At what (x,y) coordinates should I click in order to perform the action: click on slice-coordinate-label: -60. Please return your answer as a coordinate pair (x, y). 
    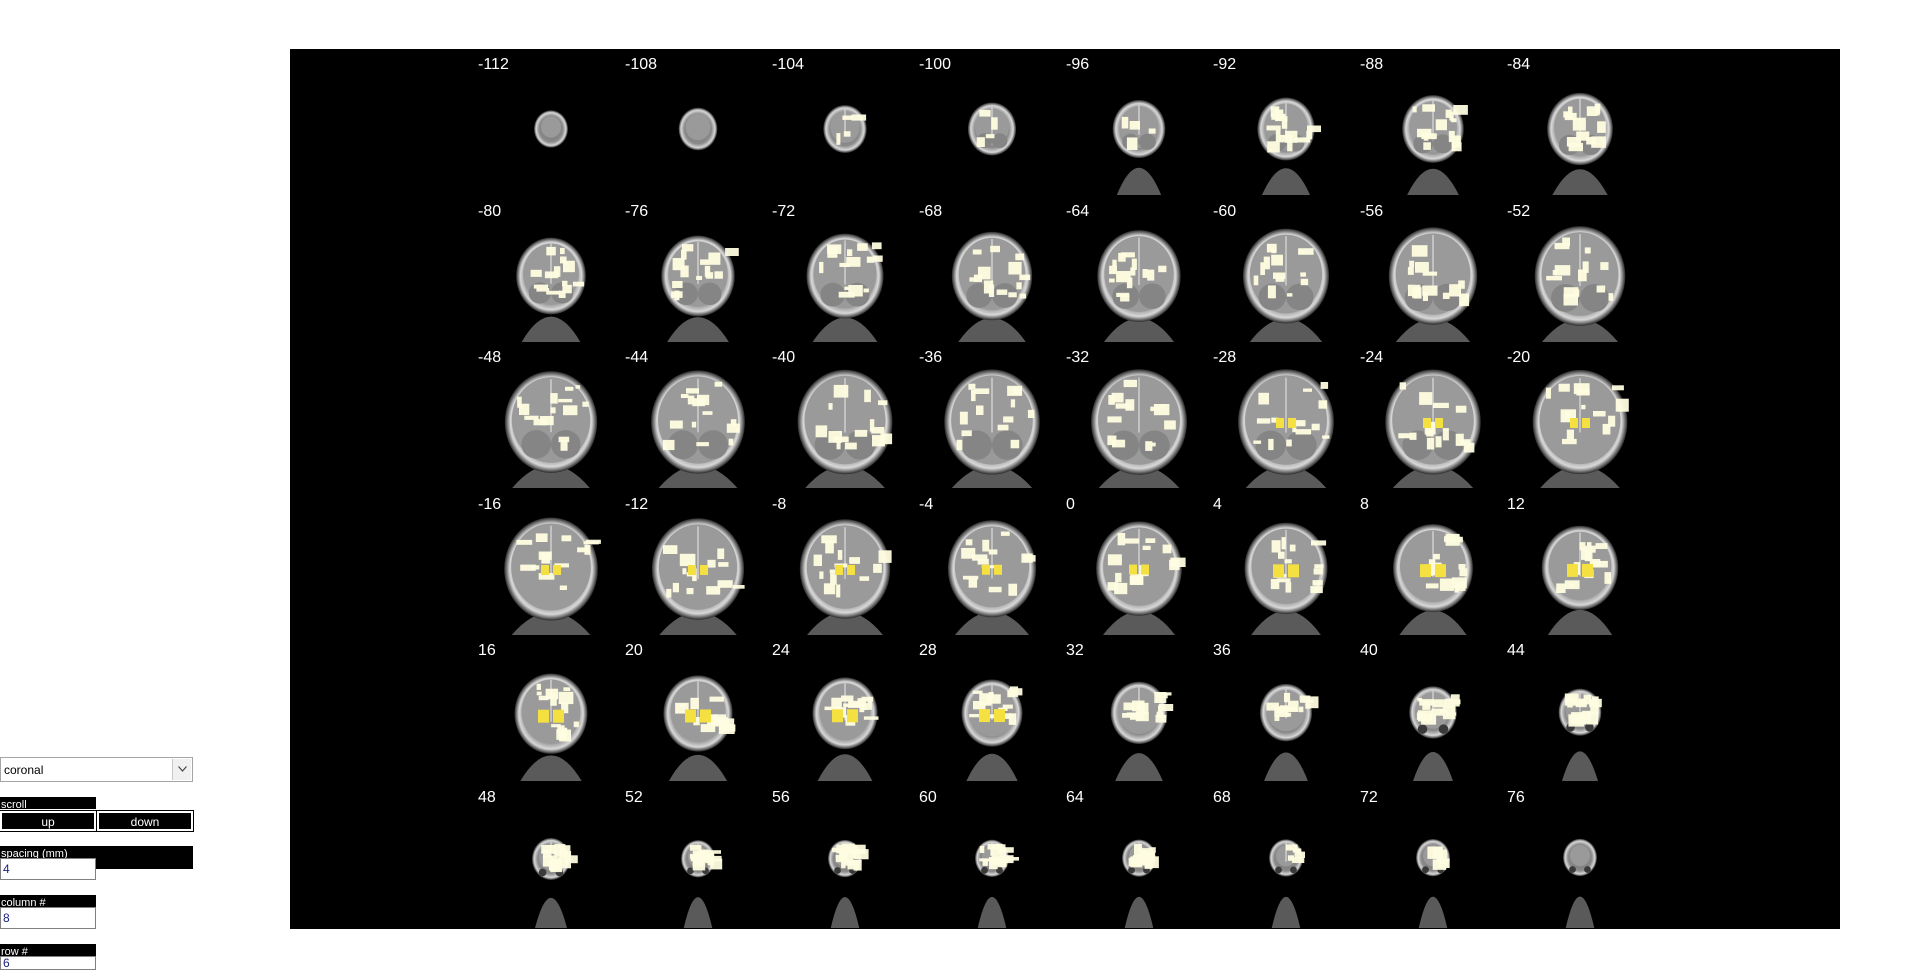
    Looking at the image, I should click on (1224, 212).